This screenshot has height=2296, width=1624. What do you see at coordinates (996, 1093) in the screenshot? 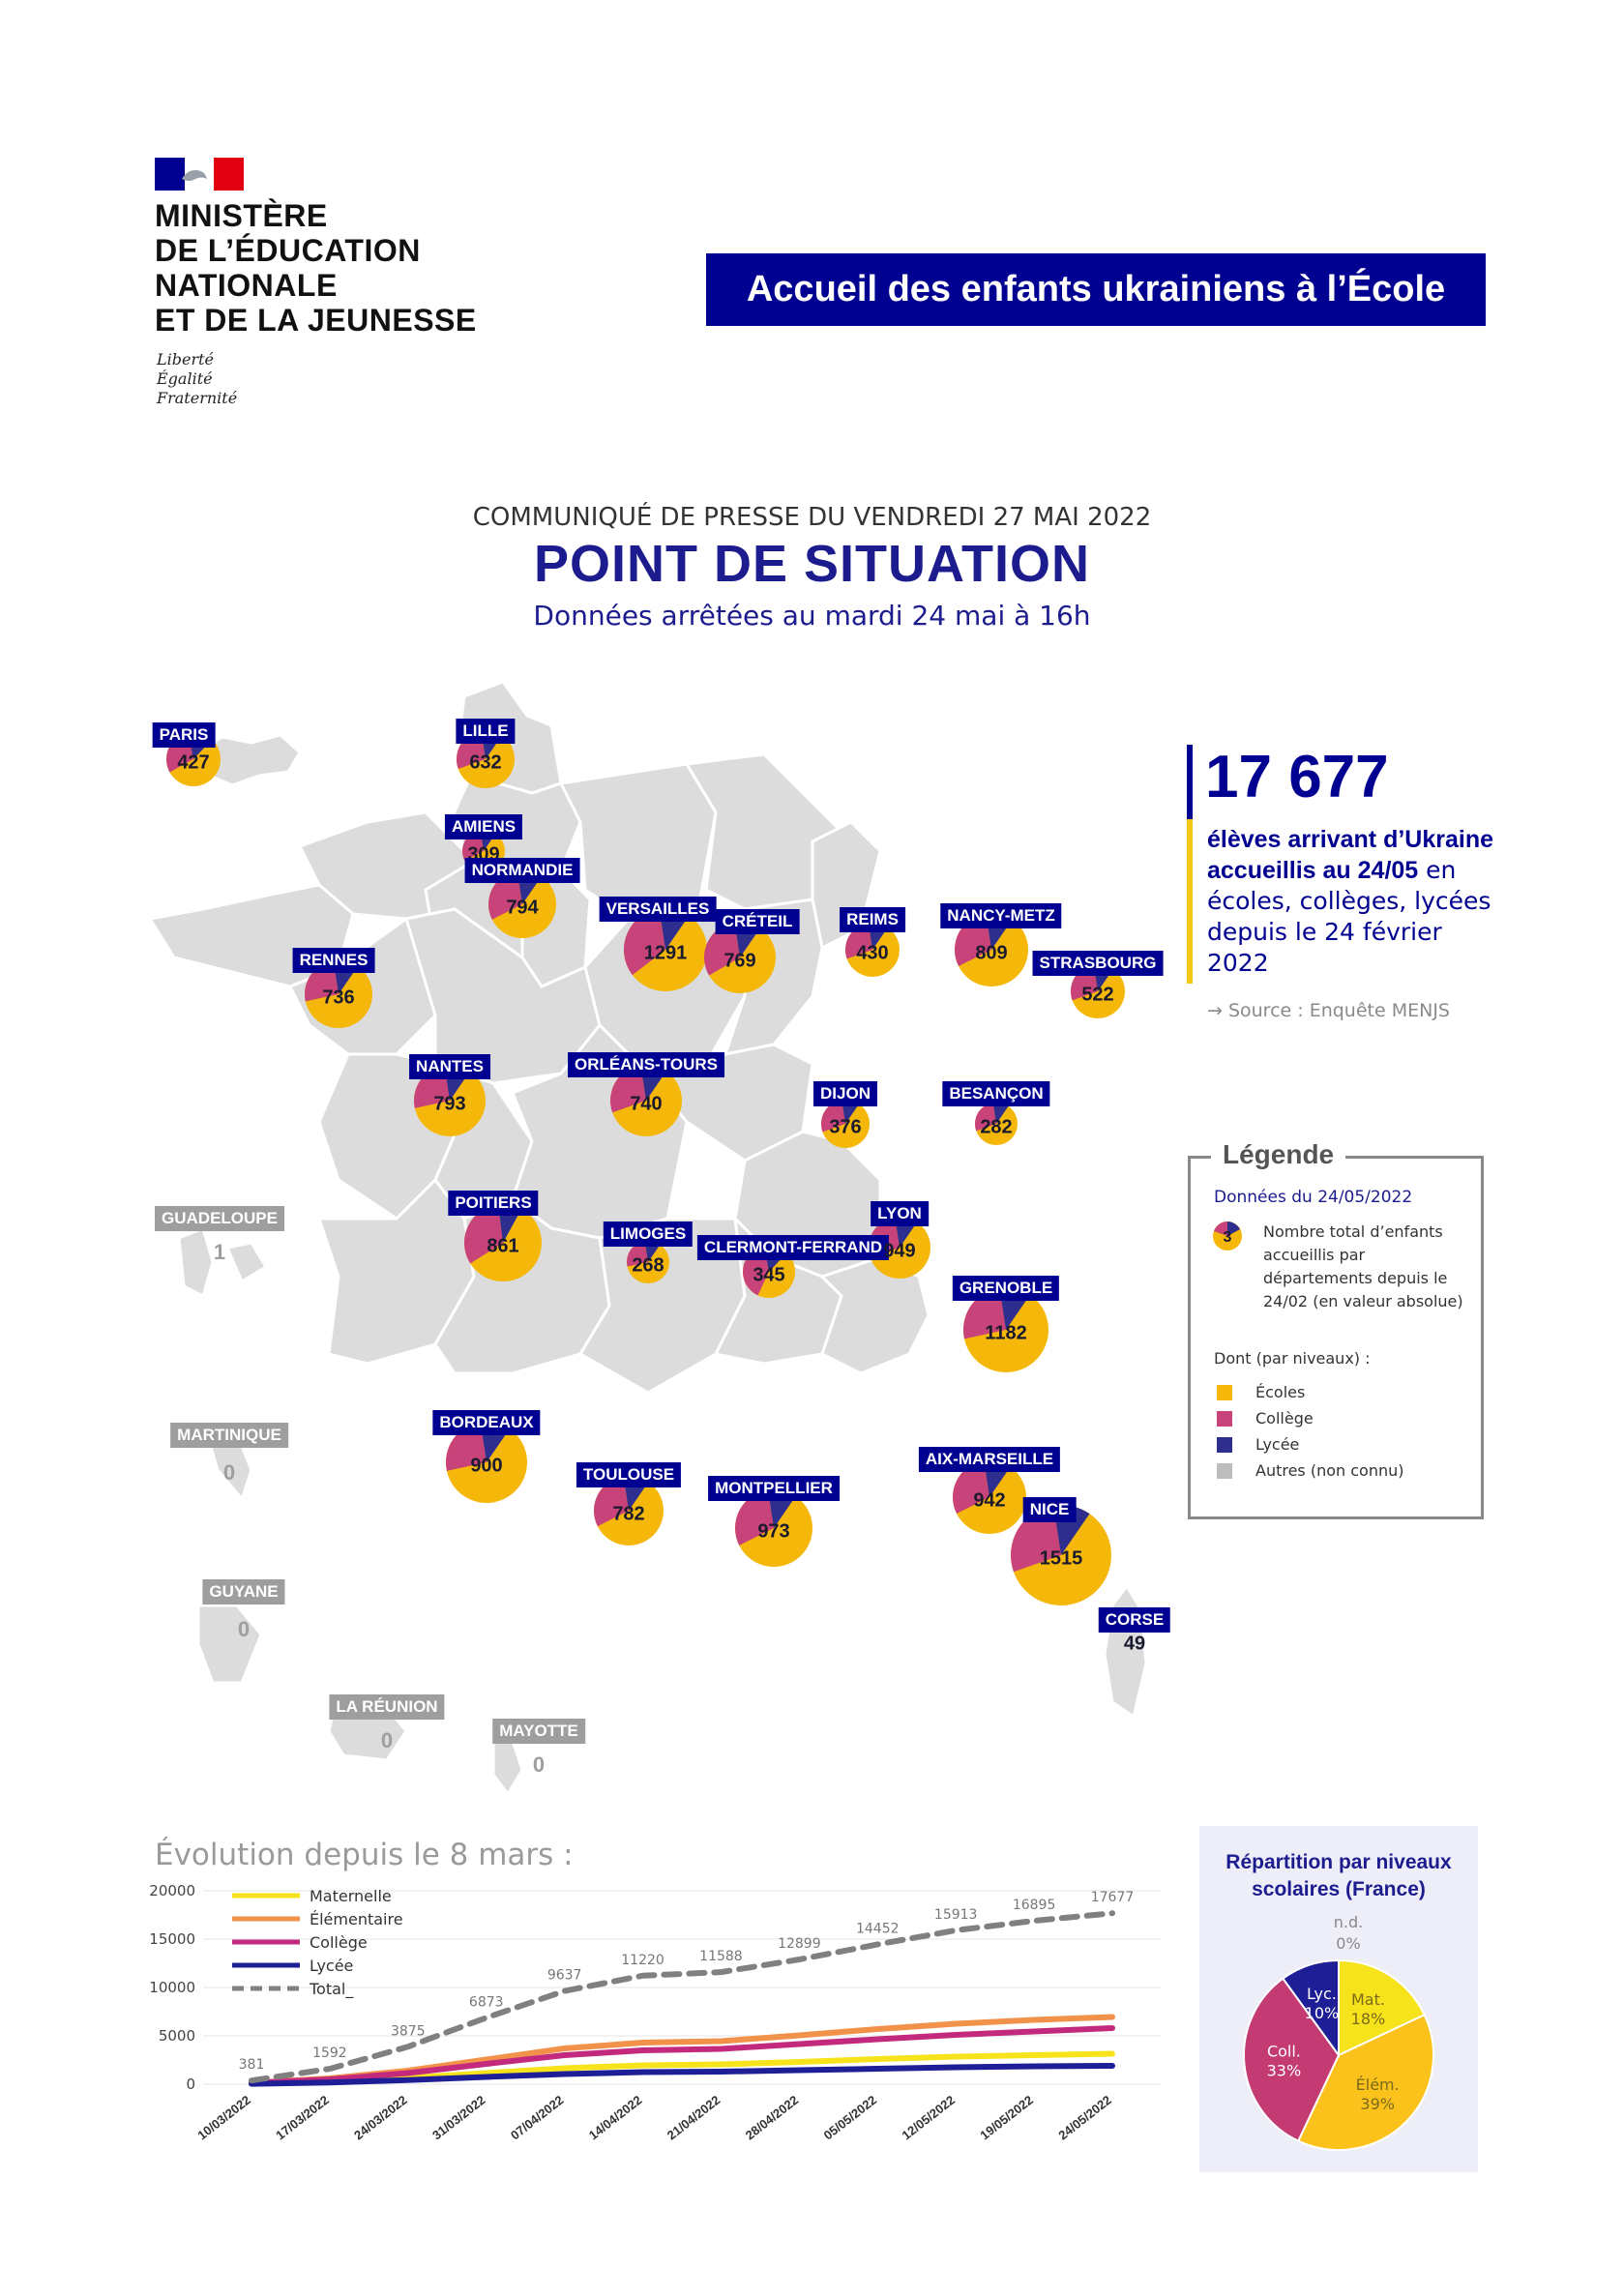
I see `academy-label: BESANÇON` at bounding box center [996, 1093].